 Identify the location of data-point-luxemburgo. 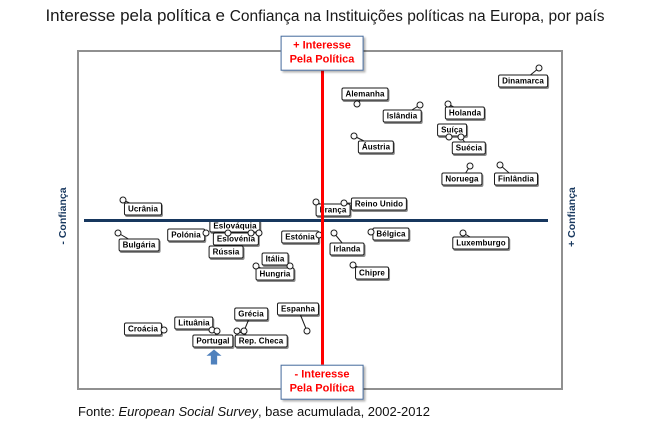
(463, 233).